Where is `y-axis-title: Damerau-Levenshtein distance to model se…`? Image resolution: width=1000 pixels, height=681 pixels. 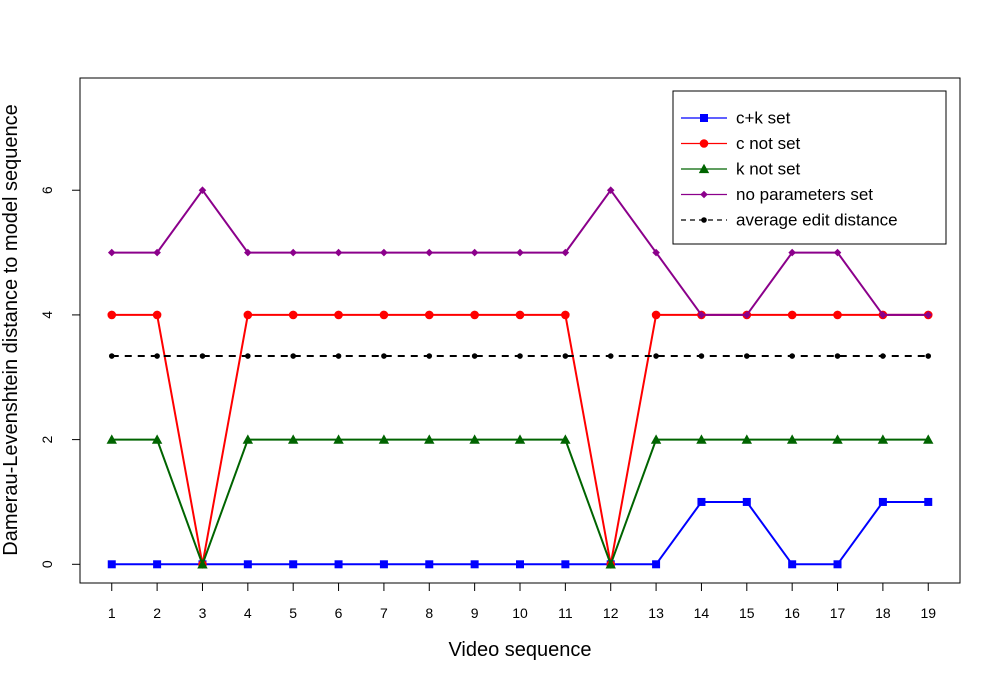 y-axis-title: Damerau-Levenshtein distance to model se… is located at coordinates (11, 329).